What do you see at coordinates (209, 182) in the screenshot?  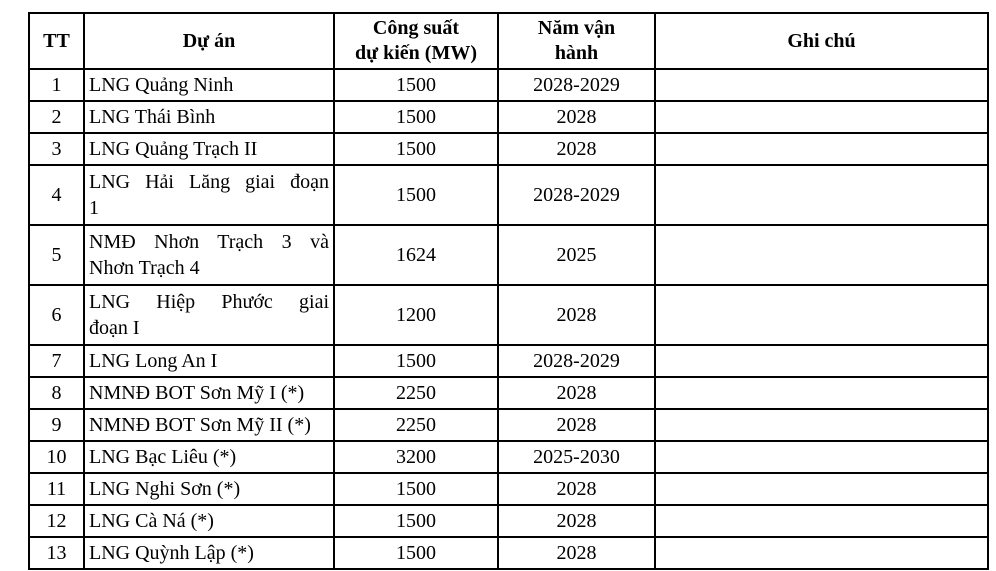 I see `project-name-line: LNG Hải Lăng giai đoạn` at bounding box center [209, 182].